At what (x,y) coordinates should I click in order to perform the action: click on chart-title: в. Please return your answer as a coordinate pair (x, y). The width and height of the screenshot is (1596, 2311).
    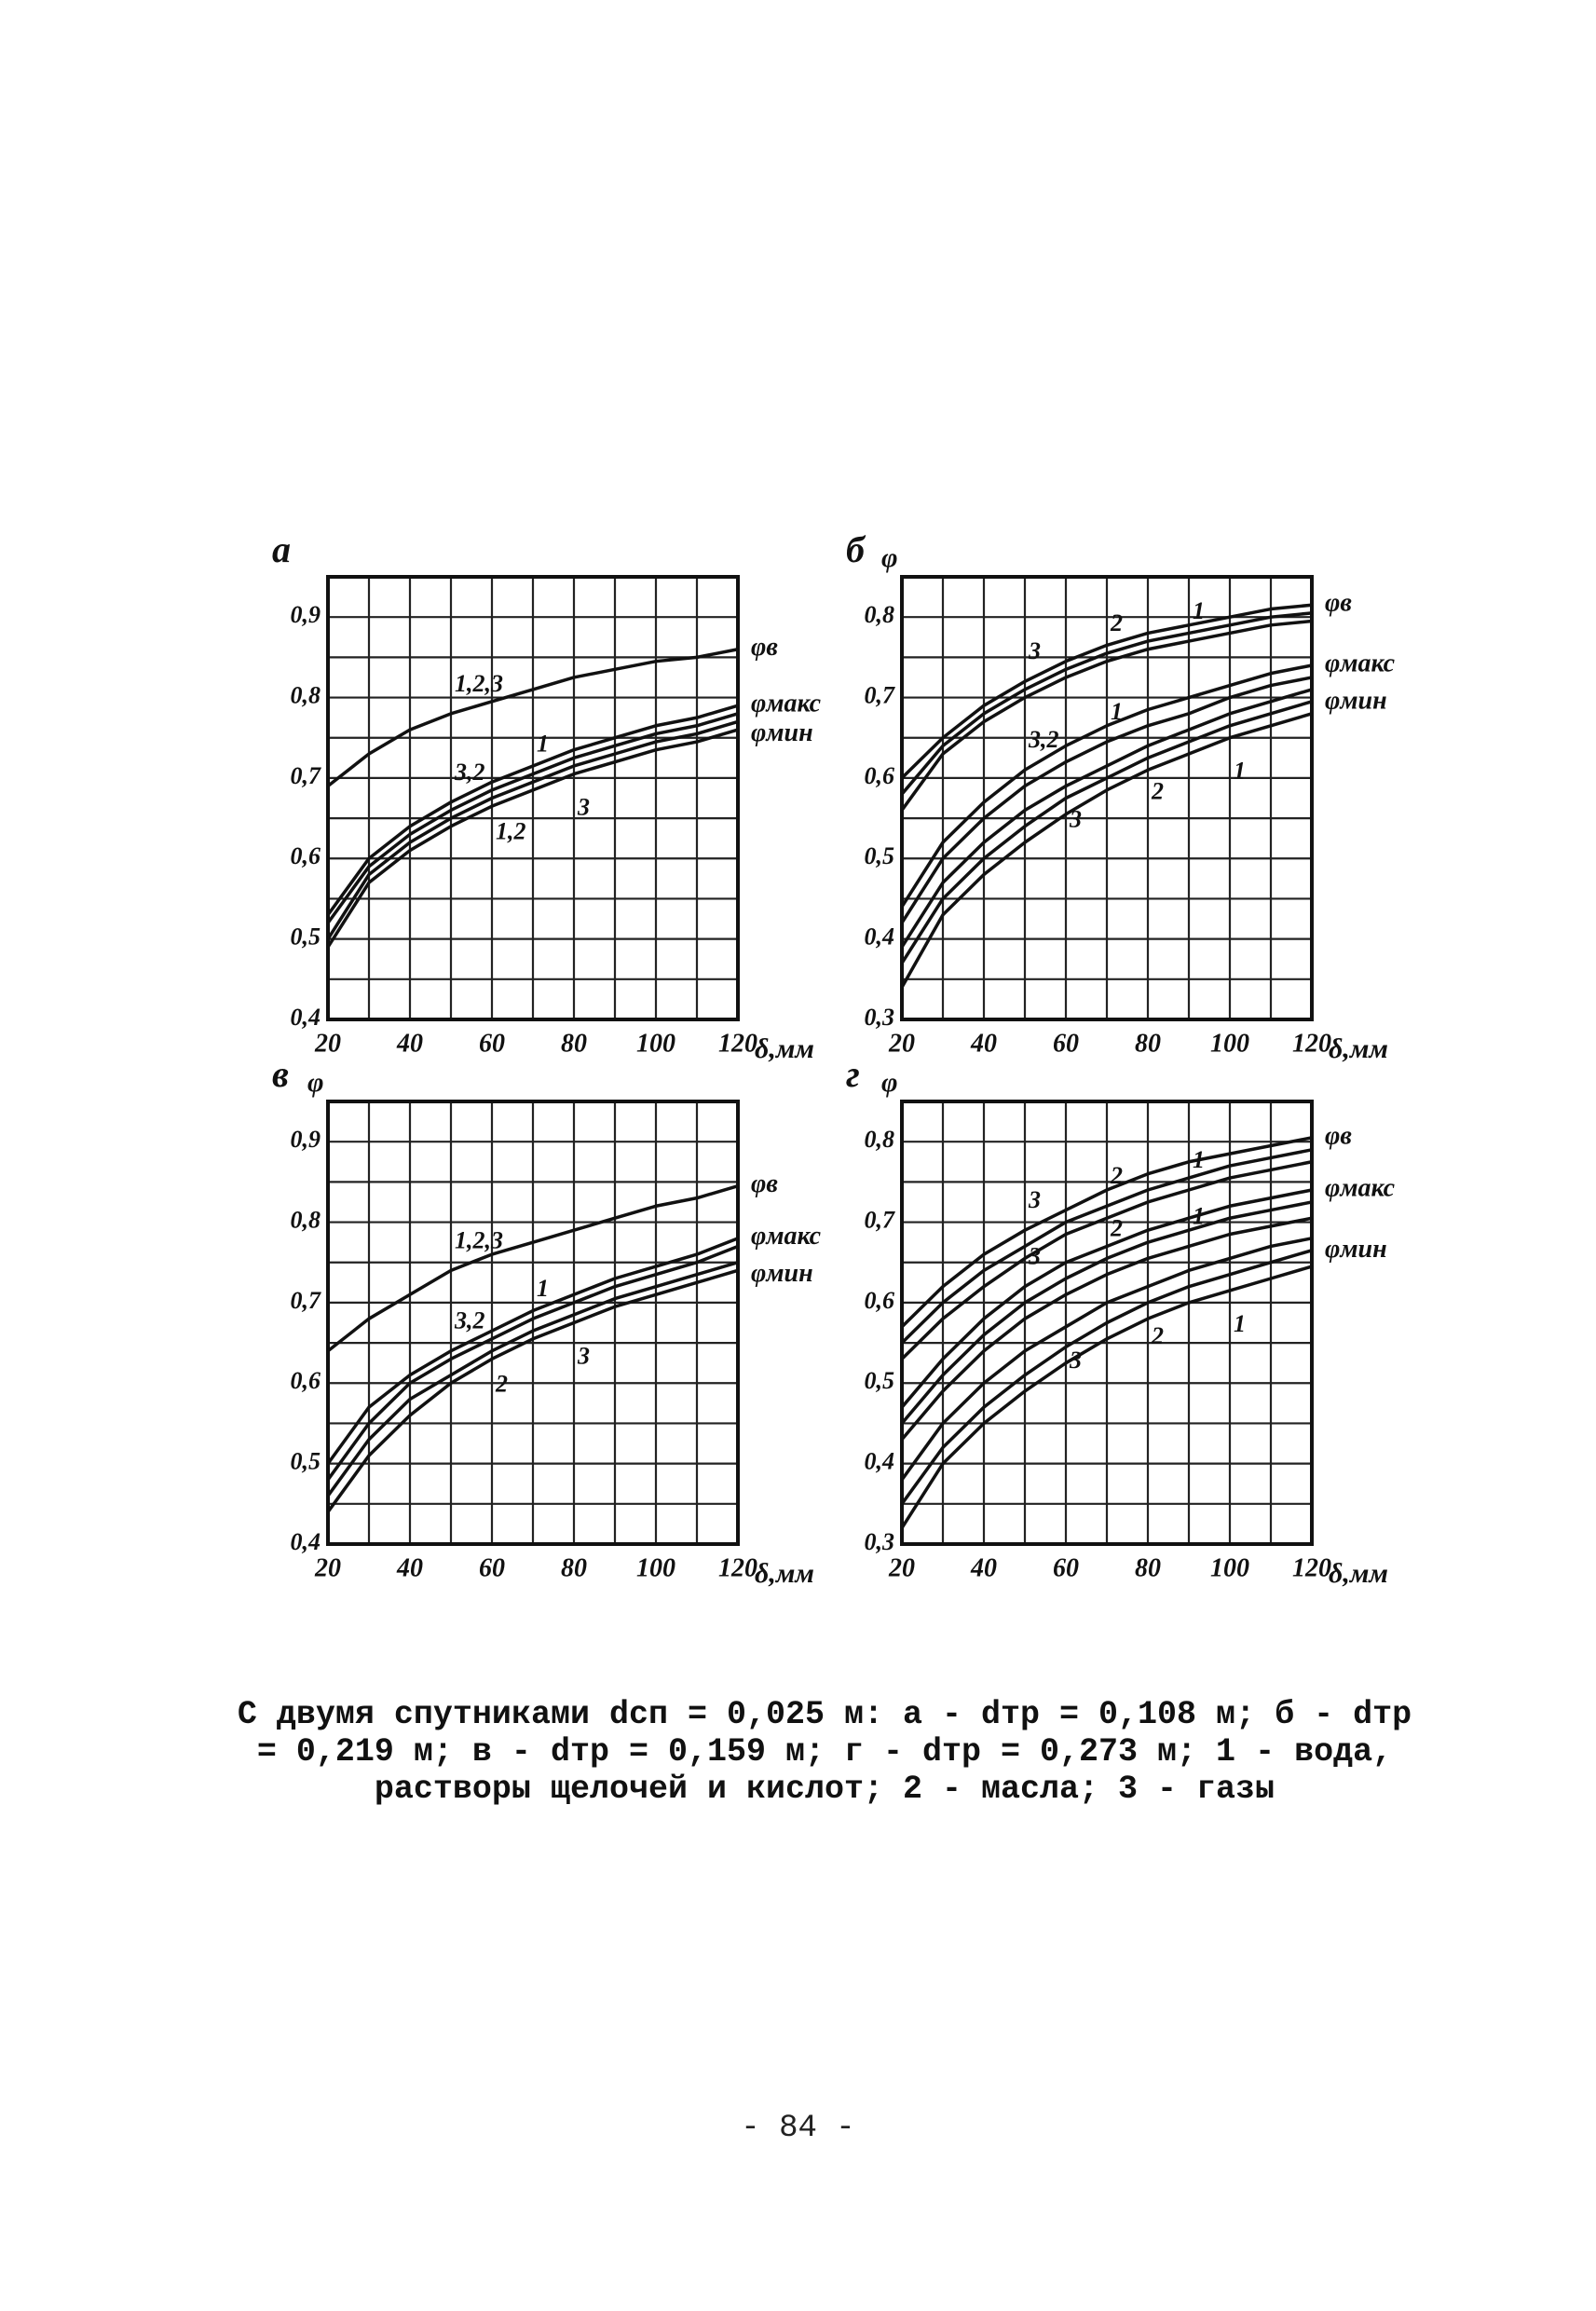
    Looking at the image, I should click on (280, 1074).